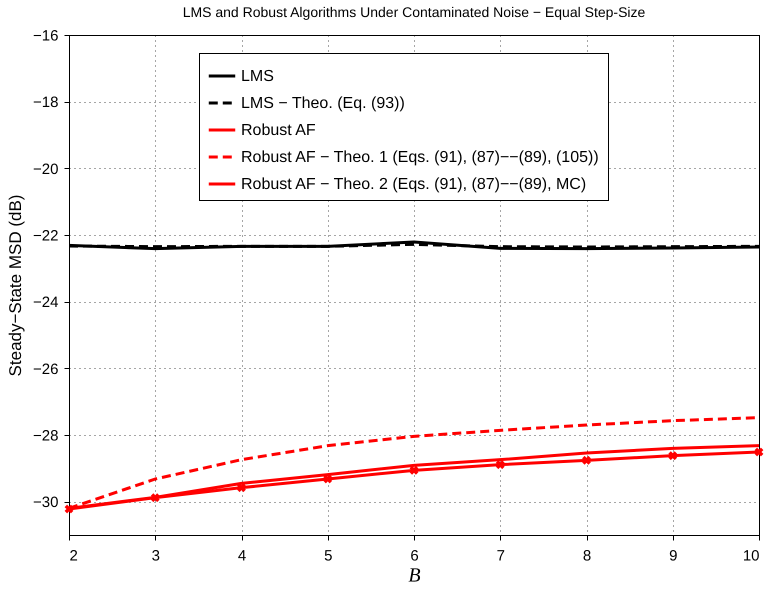 This screenshot has height=616, width=774. Describe the element at coordinates (45, 303) in the screenshot. I see `y-tick-label: −24` at that location.